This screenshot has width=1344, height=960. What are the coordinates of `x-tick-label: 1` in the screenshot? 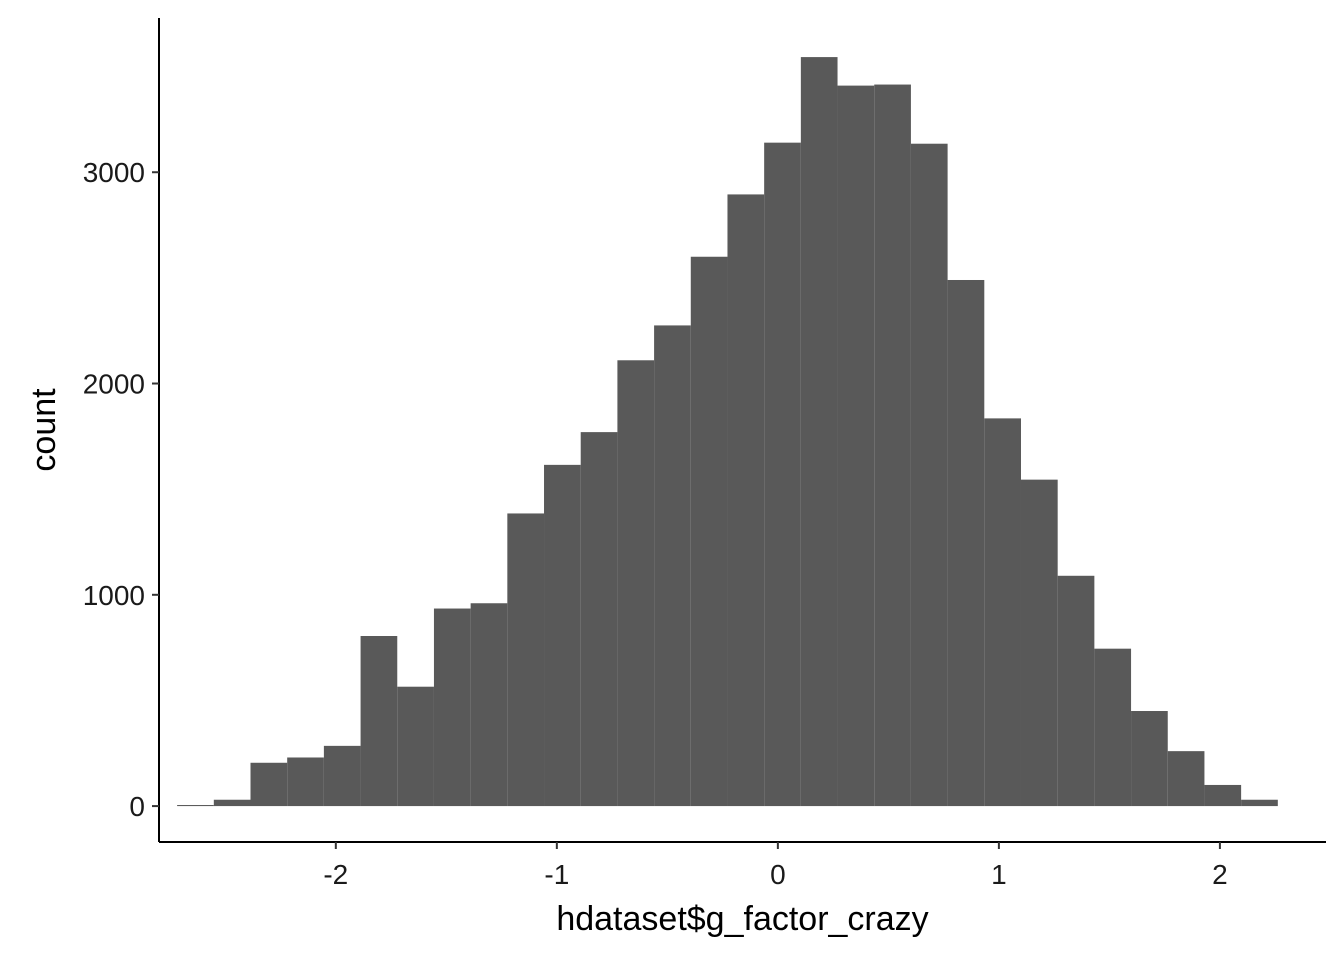 It's located at (999, 874).